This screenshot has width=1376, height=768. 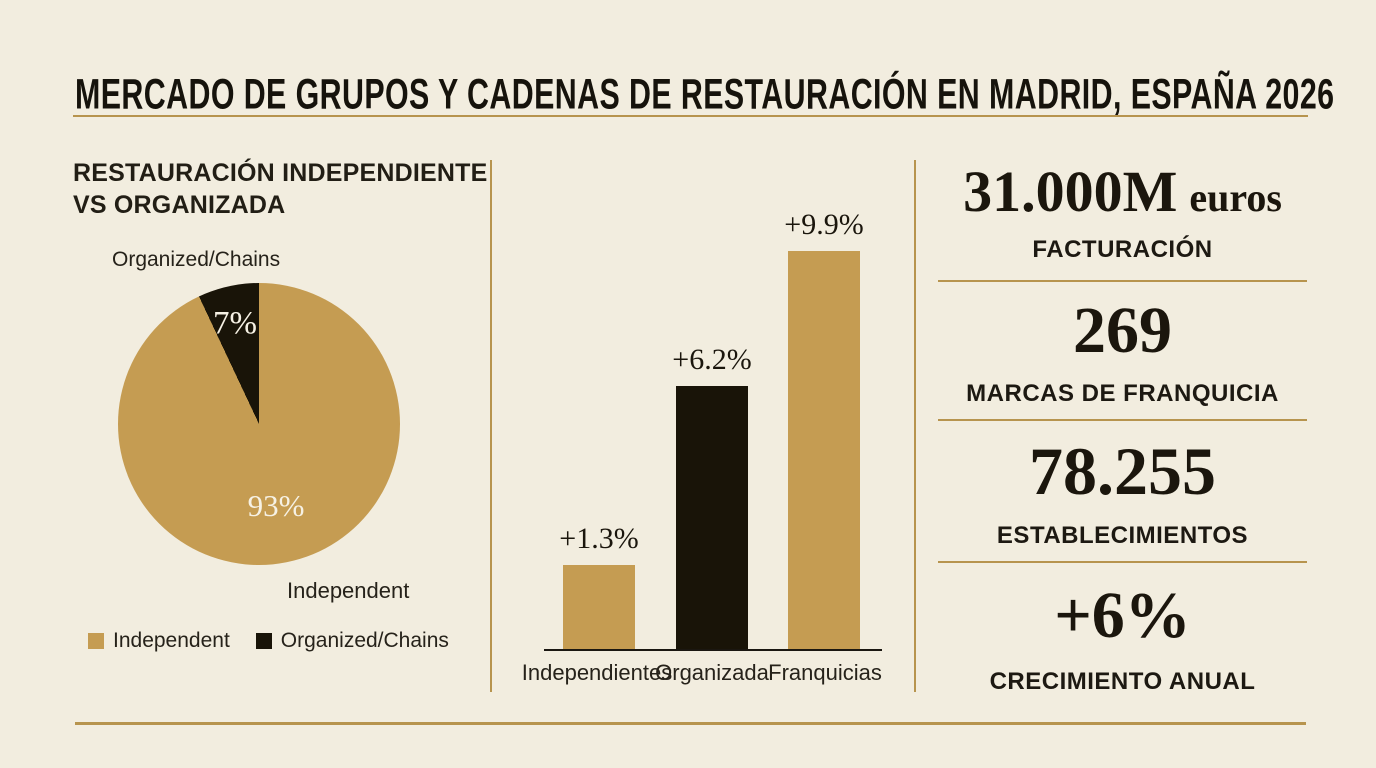 I want to click on pie-label-independent: Independent, so click(x=348, y=590).